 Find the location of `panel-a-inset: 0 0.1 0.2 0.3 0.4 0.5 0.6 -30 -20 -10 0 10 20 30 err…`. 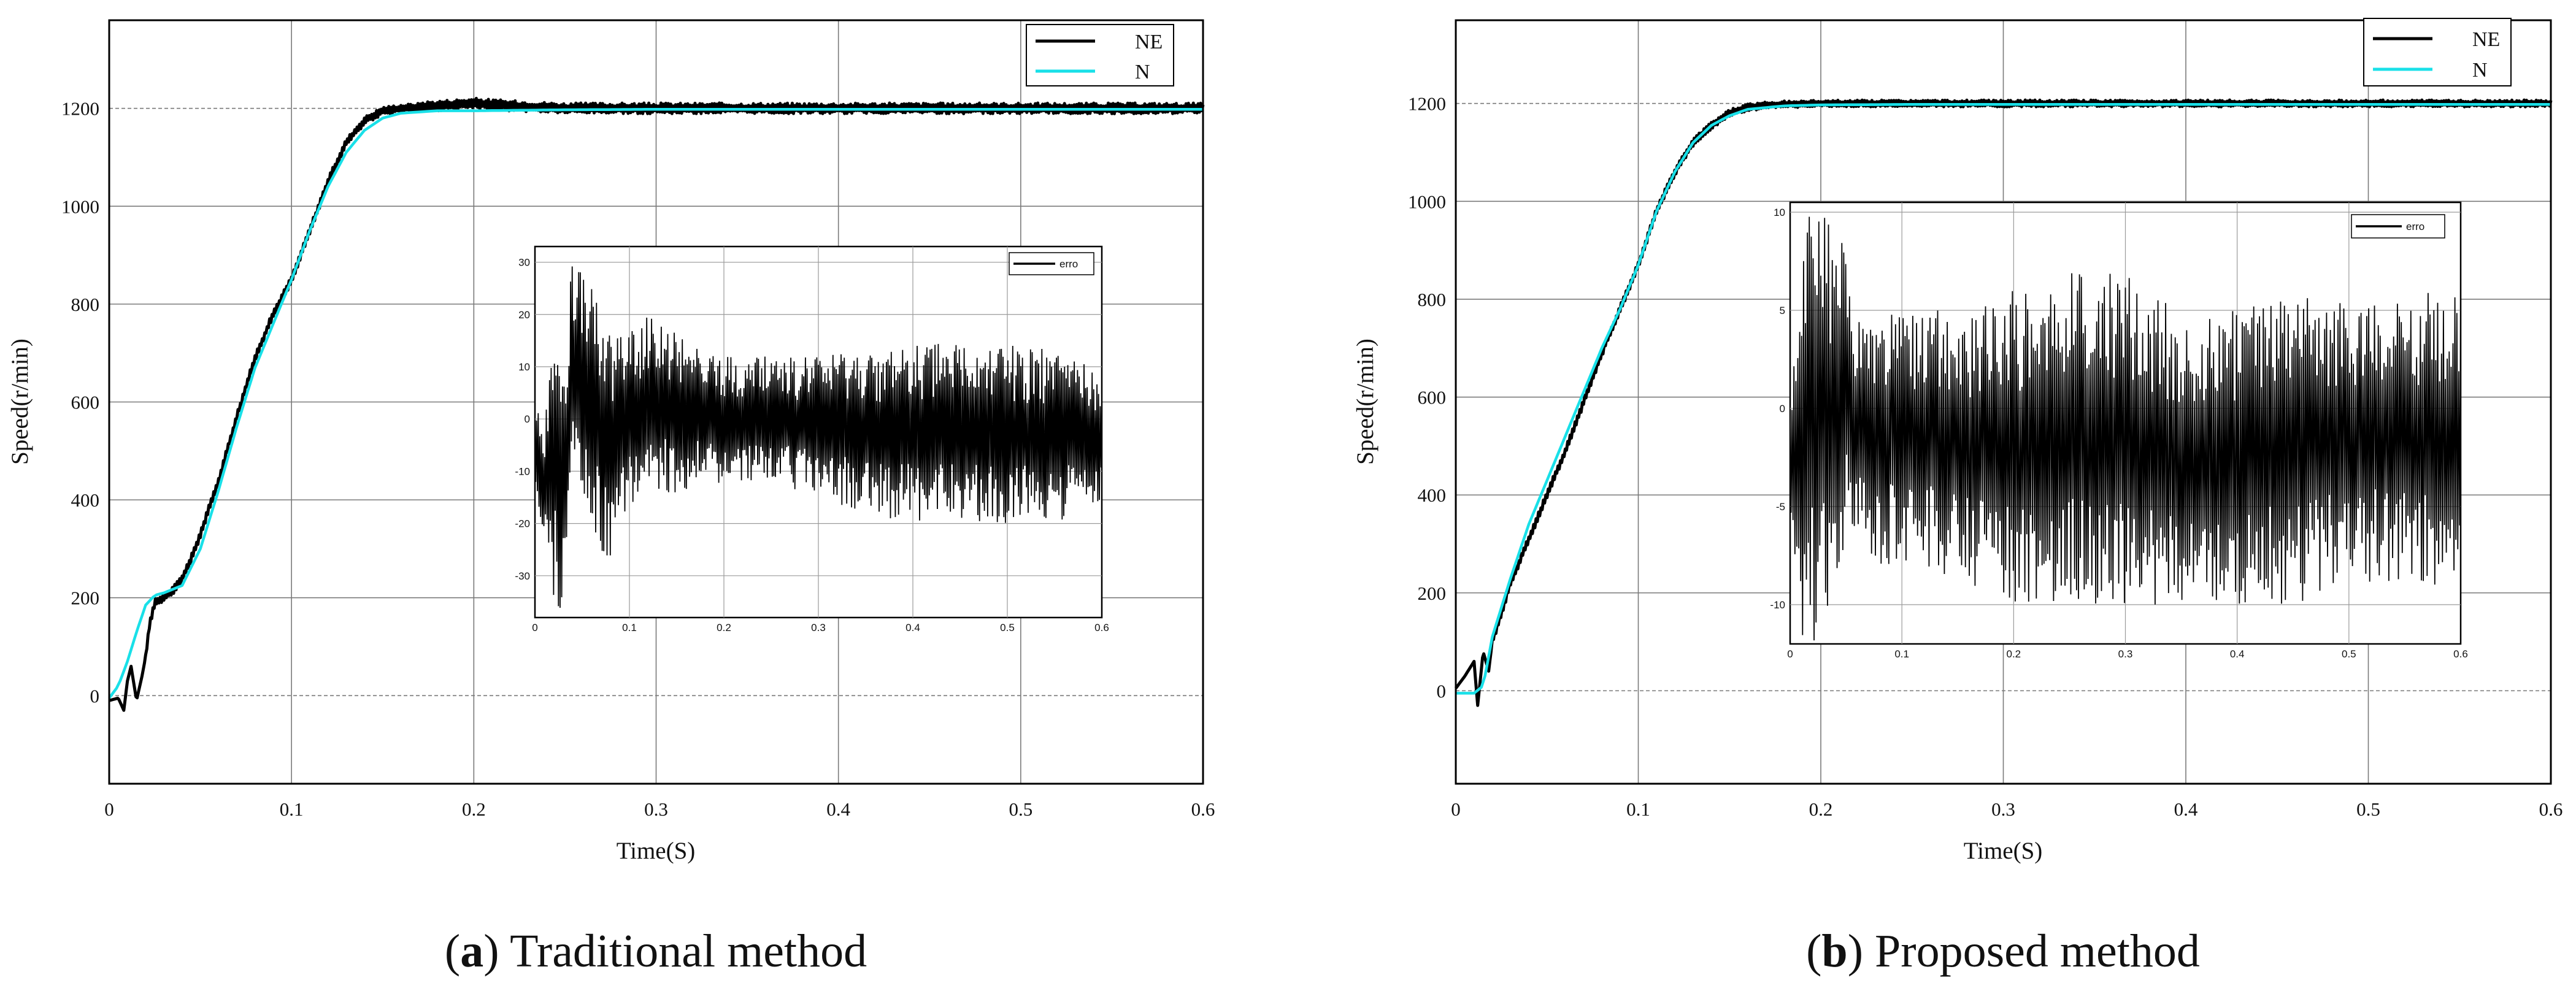

panel-a-inset: 0 0.1 0.2 0.3 0.4 0.5 0.6 -30 -20 -10 0 10 20 30 err… is located at coordinates (812, 439).